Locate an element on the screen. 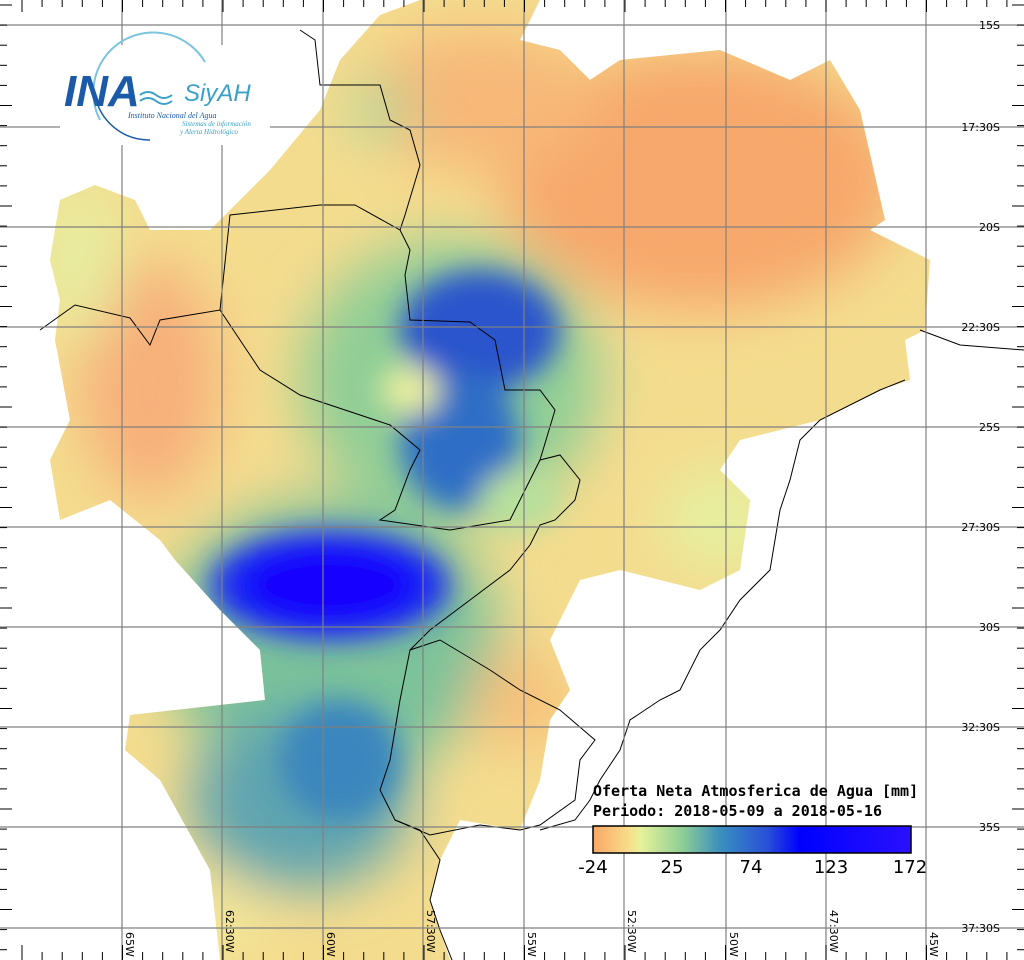 The height and width of the screenshot is (960, 1024). lon-label: 52:30W is located at coordinates (631, 931).